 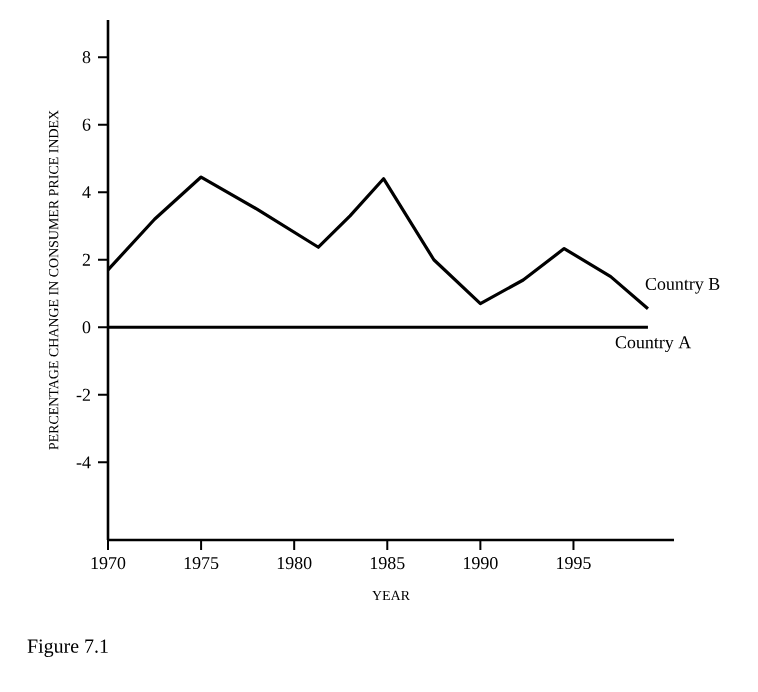 What do you see at coordinates (481, 563) in the screenshot?
I see `x-tick-label: 1990` at bounding box center [481, 563].